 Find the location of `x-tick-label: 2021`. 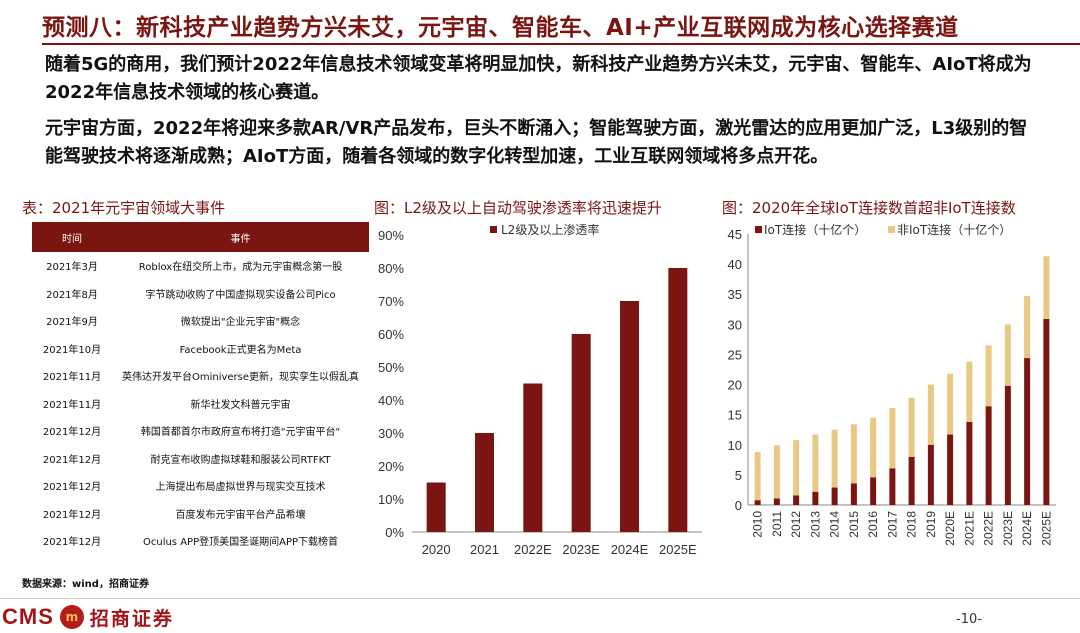

x-tick-label: 2021 is located at coordinates (484, 549).